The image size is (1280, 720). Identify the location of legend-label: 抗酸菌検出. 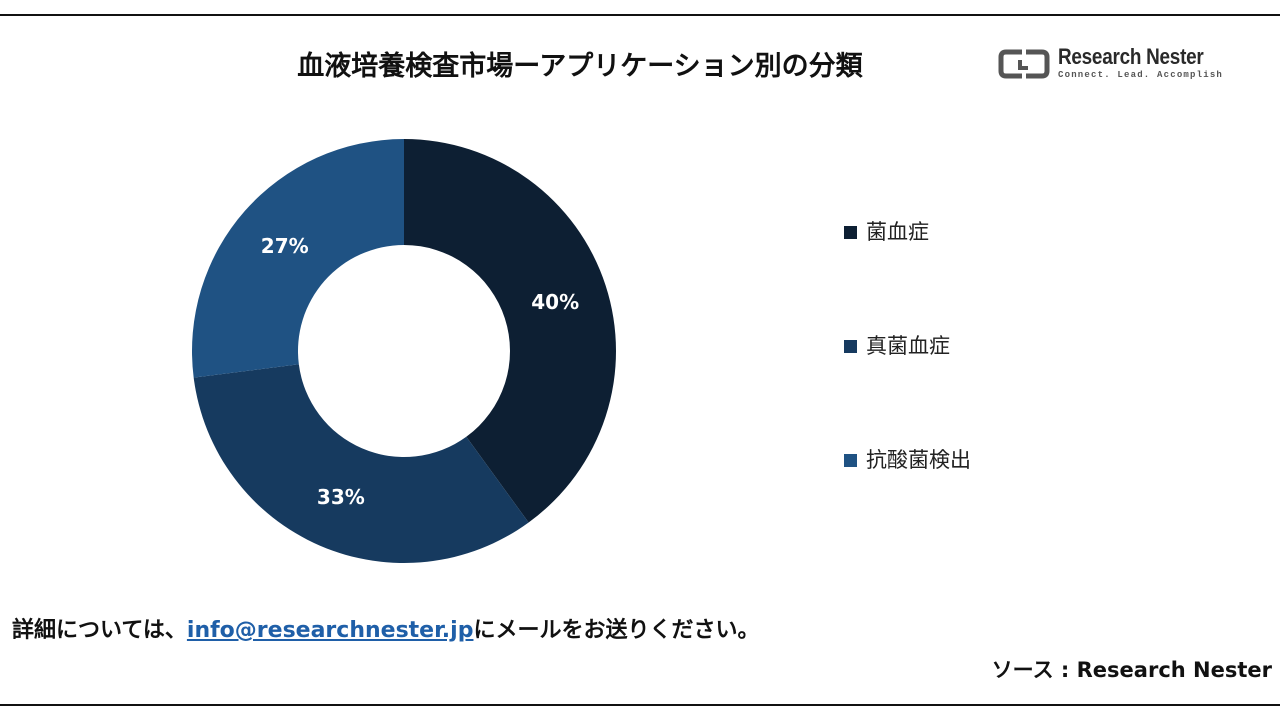
(918, 460).